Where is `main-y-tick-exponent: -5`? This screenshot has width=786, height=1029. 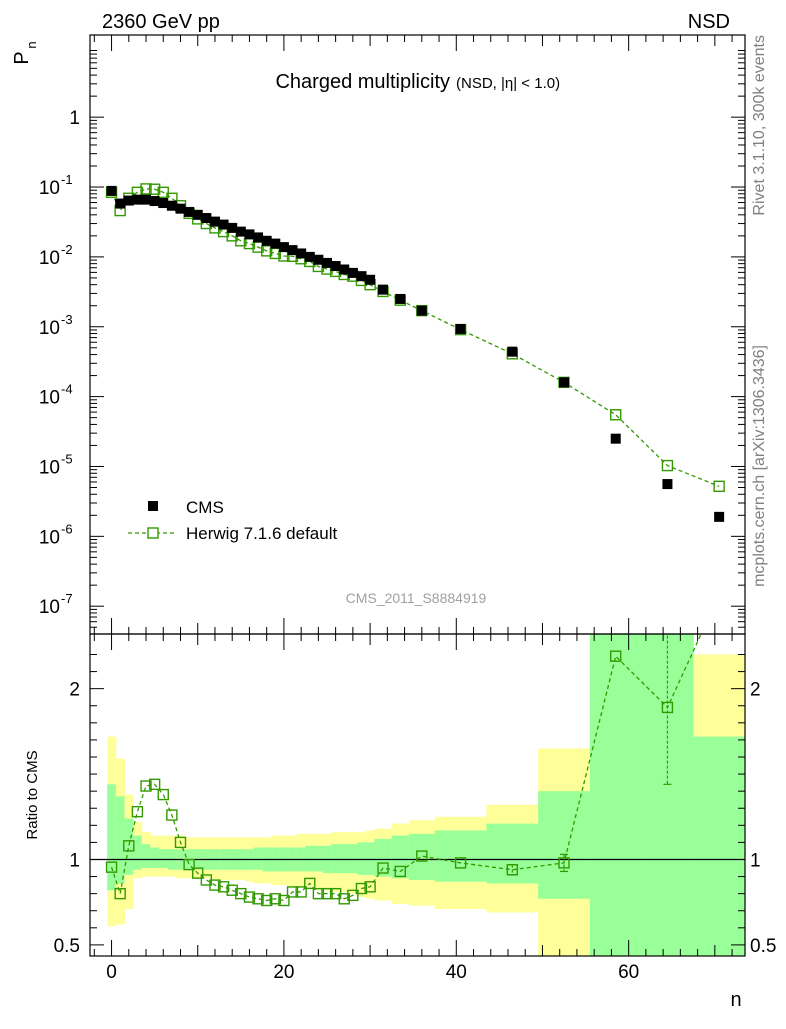 main-y-tick-exponent: -5 is located at coordinates (67, 458).